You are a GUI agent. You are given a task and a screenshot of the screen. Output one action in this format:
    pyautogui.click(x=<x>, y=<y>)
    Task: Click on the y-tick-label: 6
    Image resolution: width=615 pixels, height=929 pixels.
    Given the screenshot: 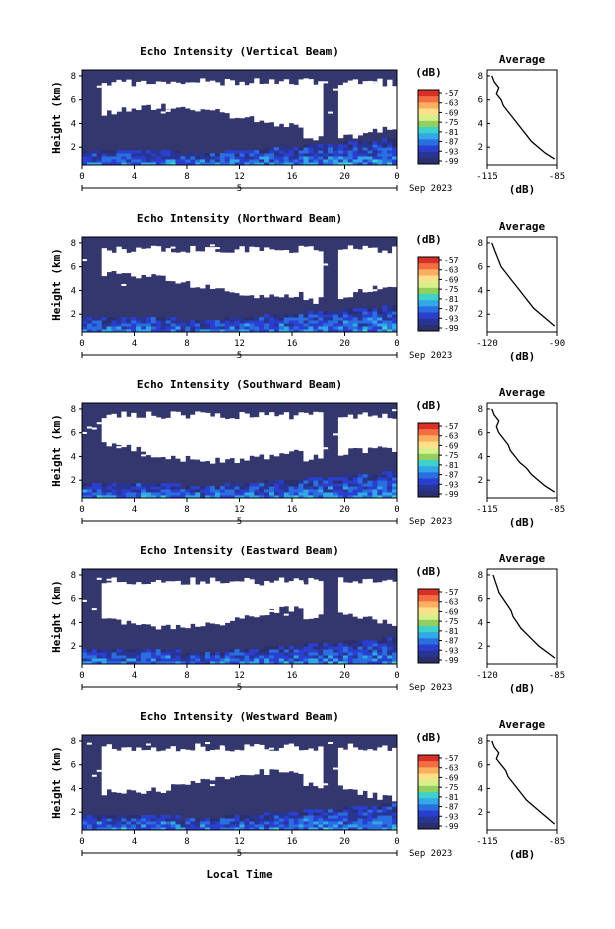 What is the action you would take?
    pyautogui.click(x=73, y=434)
    